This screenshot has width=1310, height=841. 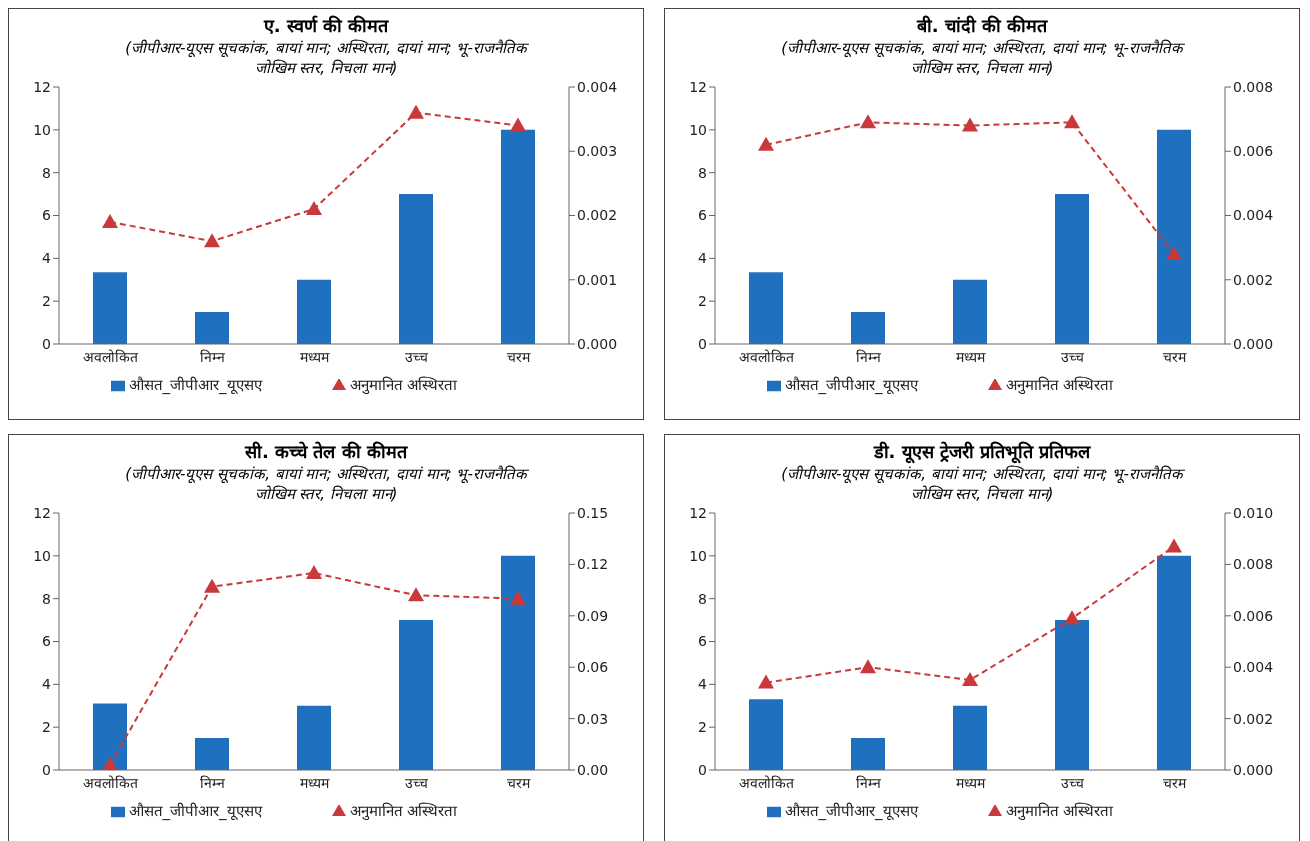 I want to click on chart-title: डी. यूएस ट्रेजरी प्रतिभूति प्रतिफल, so click(x=982, y=451).